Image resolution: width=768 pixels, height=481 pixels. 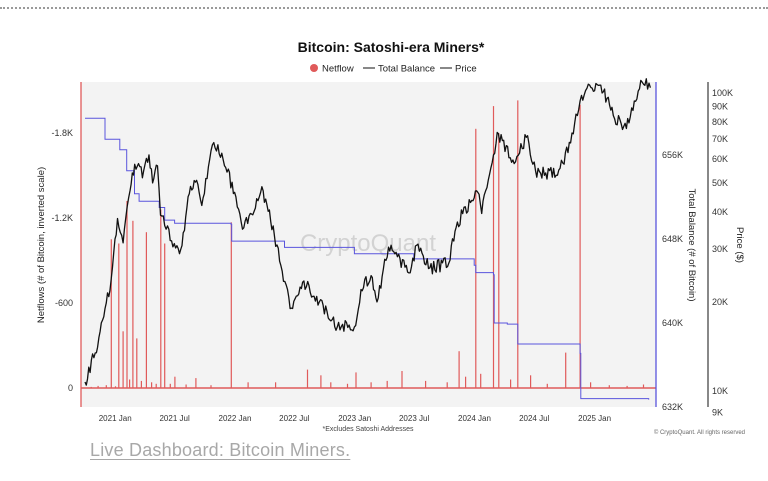 What do you see at coordinates (338, 69) in the screenshot?
I see `legend-netflow-label: Netflow` at bounding box center [338, 69].